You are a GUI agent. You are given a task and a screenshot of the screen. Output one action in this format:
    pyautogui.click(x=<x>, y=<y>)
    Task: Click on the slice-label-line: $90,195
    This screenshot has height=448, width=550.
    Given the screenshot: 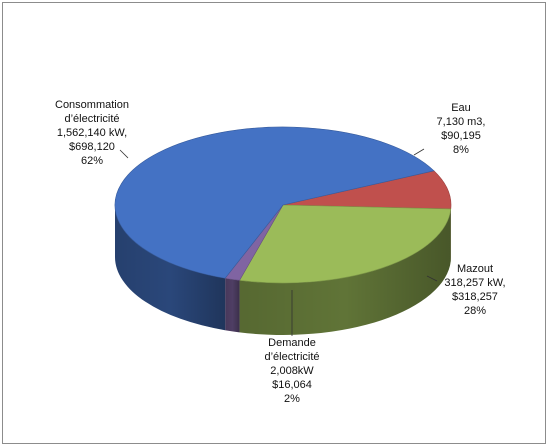 What is the action you would take?
    pyautogui.click(x=461, y=136)
    